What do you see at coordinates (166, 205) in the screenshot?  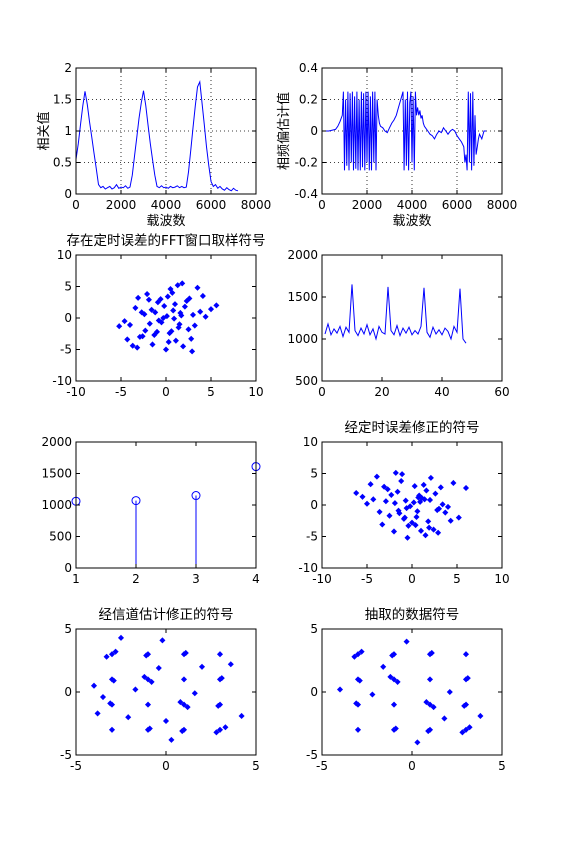 I see `x-tick-label: 4000` at bounding box center [166, 205].